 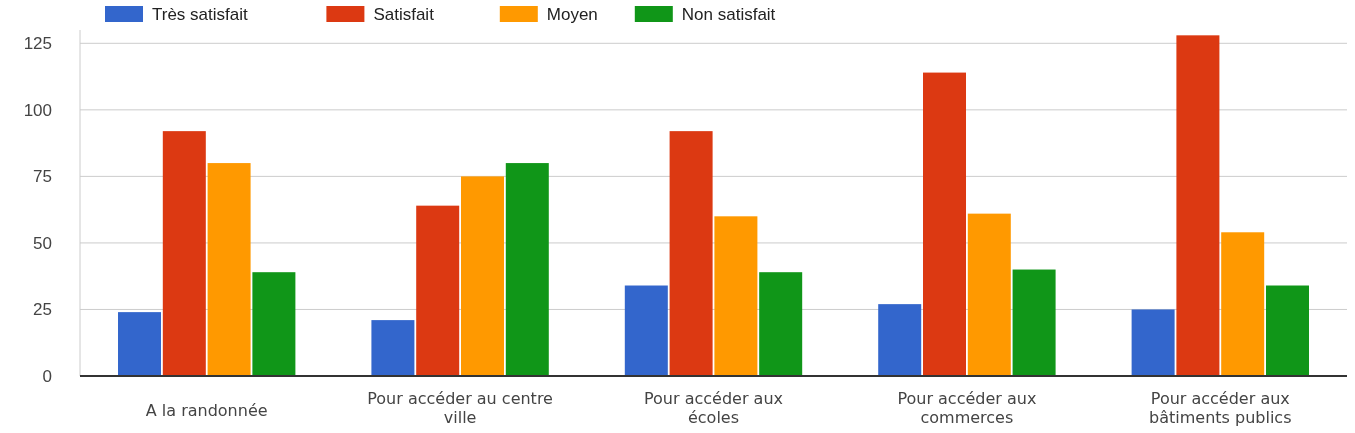 What do you see at coordinates (728, 14) in the screenshot?
I see `legend-label: Non satisfait` at bounding box center [728, 14].